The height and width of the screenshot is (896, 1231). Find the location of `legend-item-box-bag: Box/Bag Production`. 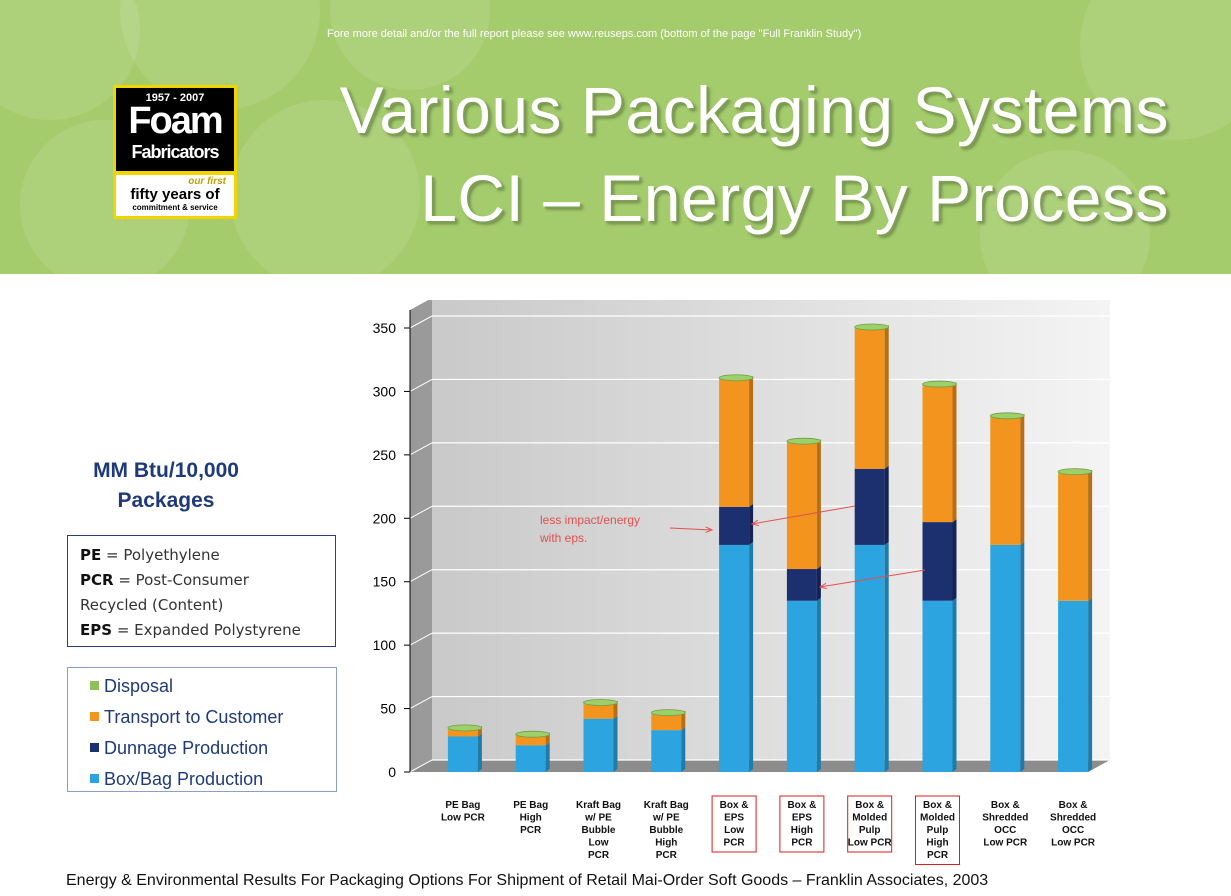

legend-item-box-bag: Box/Bag Production is located at coordinates (213, 782).